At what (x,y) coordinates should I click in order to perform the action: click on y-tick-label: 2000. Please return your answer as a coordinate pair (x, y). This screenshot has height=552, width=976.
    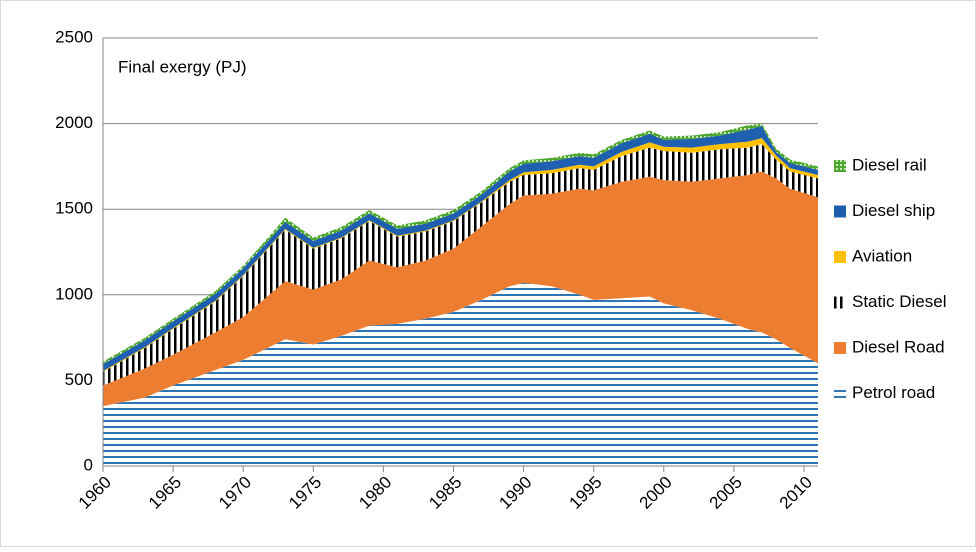
    Looking at the image, I should click on (74, 122).